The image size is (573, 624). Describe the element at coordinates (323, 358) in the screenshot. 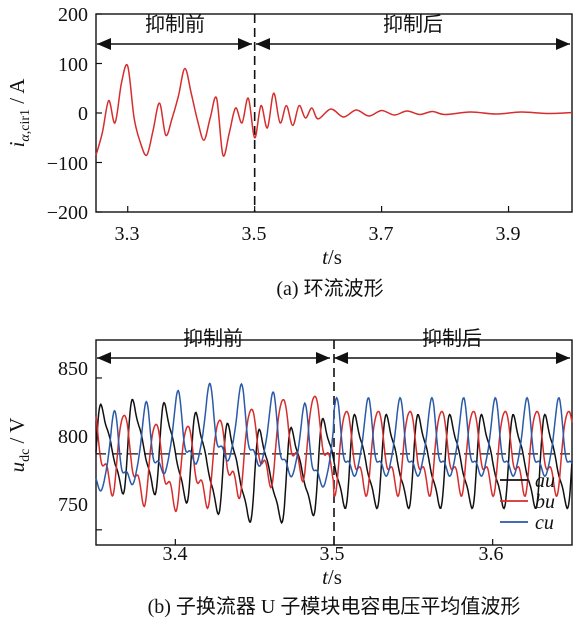

I see `chart-b-before-arrow-right` at that location.